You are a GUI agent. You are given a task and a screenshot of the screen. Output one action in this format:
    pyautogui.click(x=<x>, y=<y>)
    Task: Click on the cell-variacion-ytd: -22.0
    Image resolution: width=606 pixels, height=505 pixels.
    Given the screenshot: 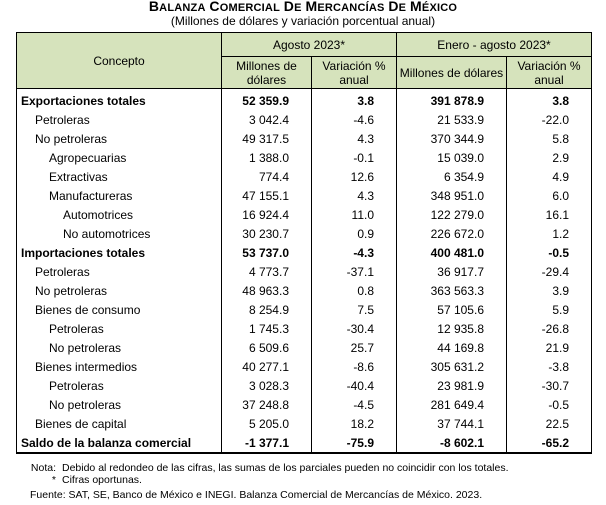 What is the action you would take?
    pyautogui.click(x=549, y=120)
    